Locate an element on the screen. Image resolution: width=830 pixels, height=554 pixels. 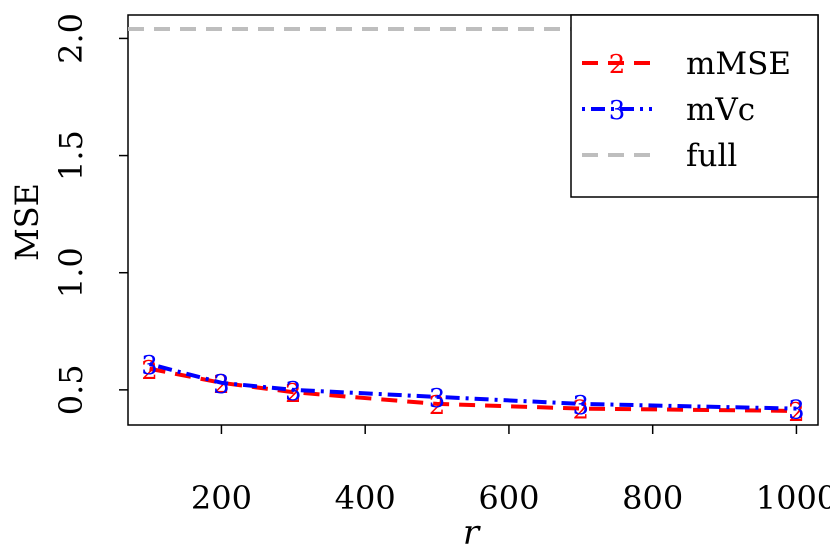
legend-box is located at coordinates (694, 106).